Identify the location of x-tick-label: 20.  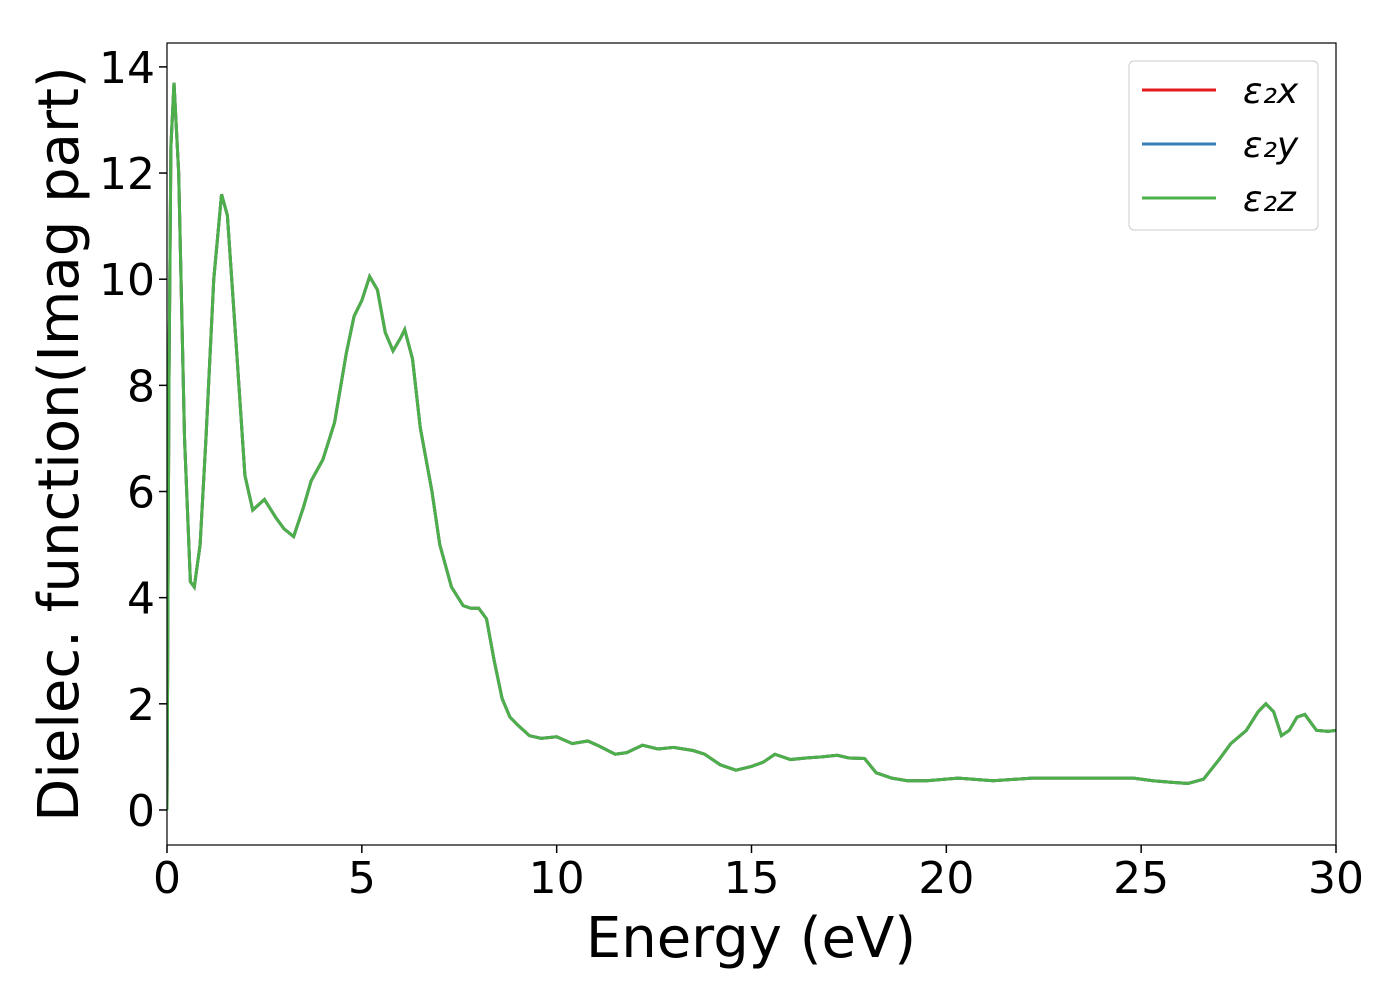
(946, 878).